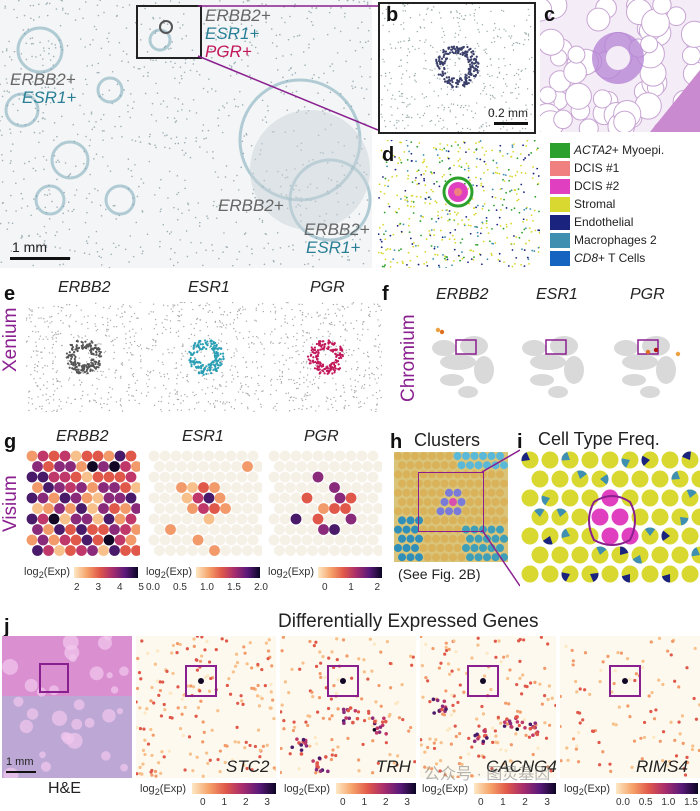 The height and width of the screenshot is (811, 700). Describe the element at coordinates (40, 258) in the screenshot. I see `panel-a-scale-bar` at that location.